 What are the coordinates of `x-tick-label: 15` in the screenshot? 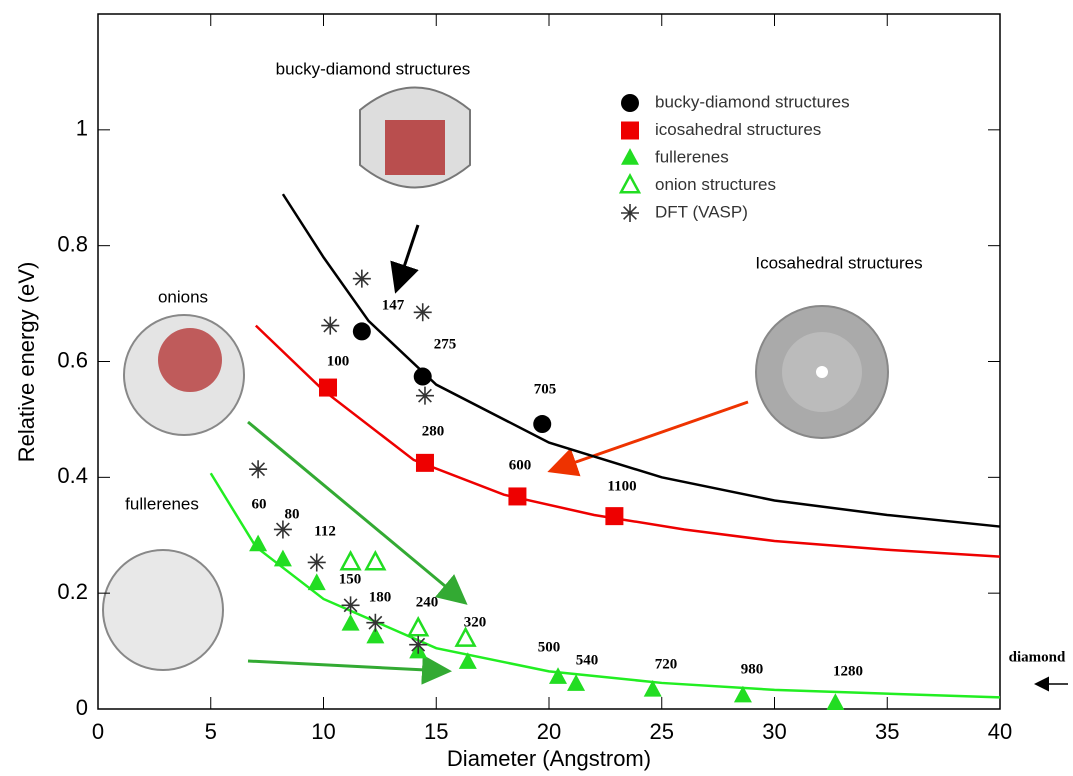 It's located at (436, 731).